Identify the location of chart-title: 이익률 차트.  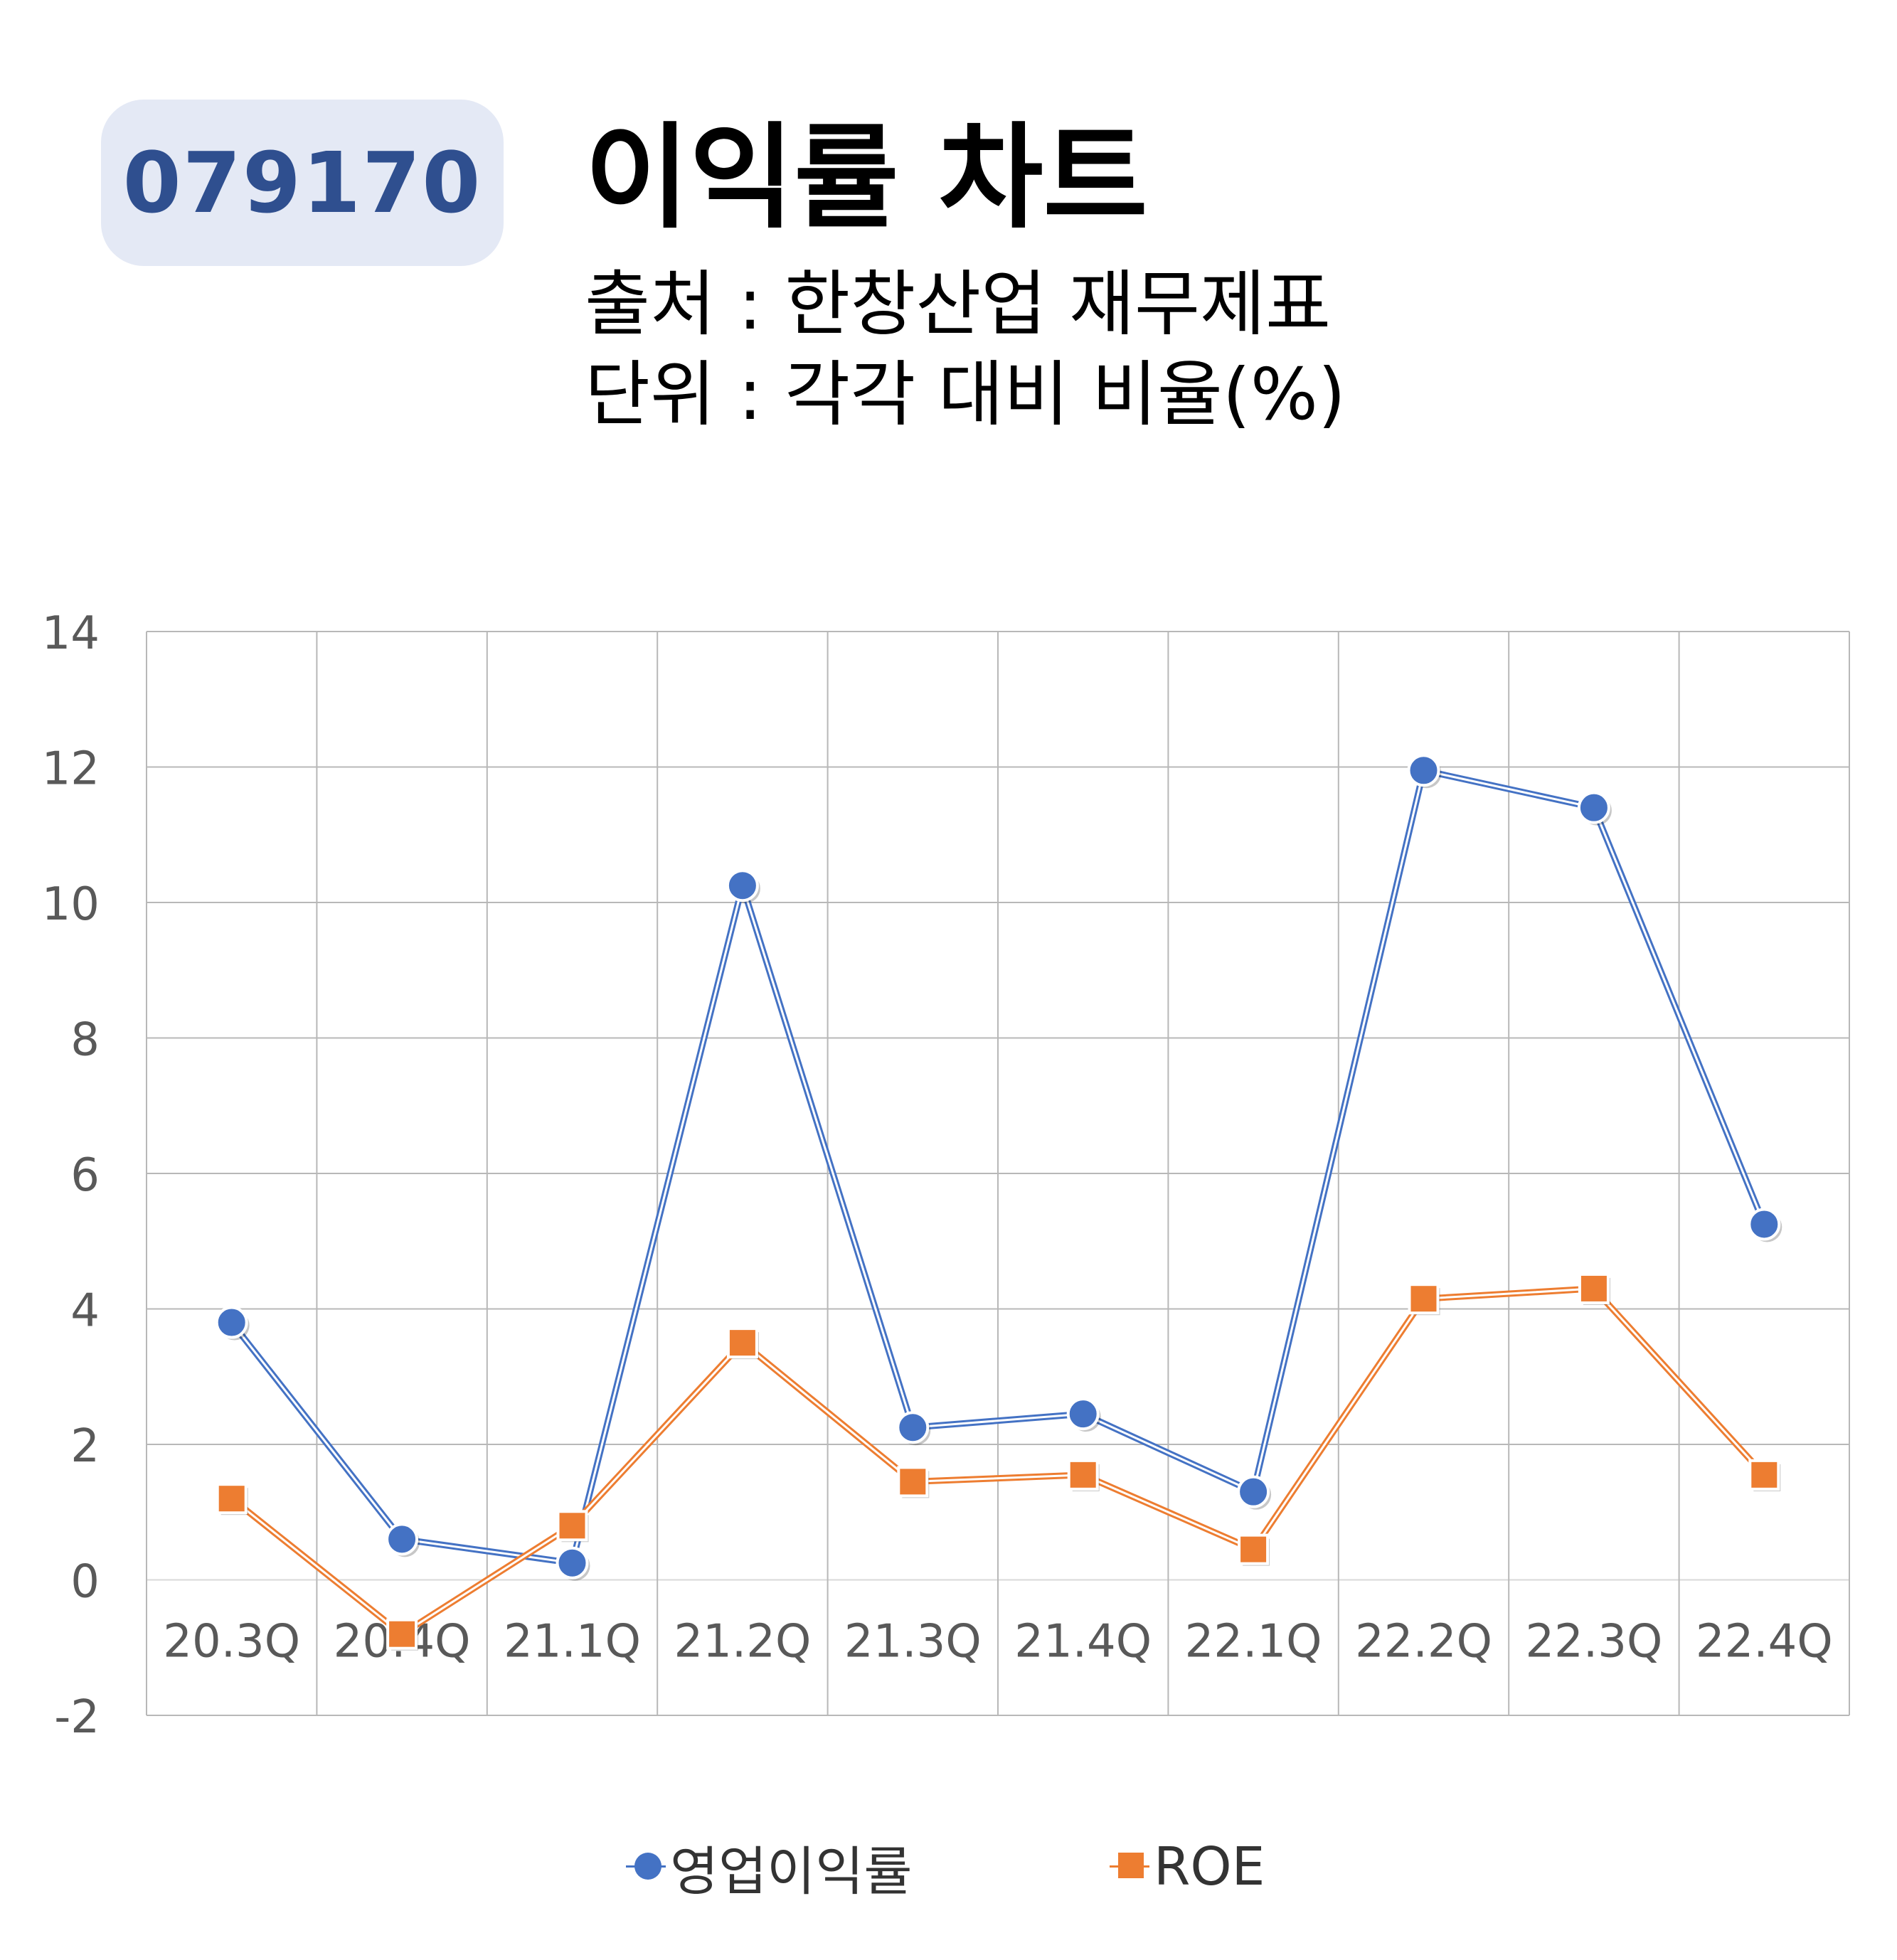
(867, 177).